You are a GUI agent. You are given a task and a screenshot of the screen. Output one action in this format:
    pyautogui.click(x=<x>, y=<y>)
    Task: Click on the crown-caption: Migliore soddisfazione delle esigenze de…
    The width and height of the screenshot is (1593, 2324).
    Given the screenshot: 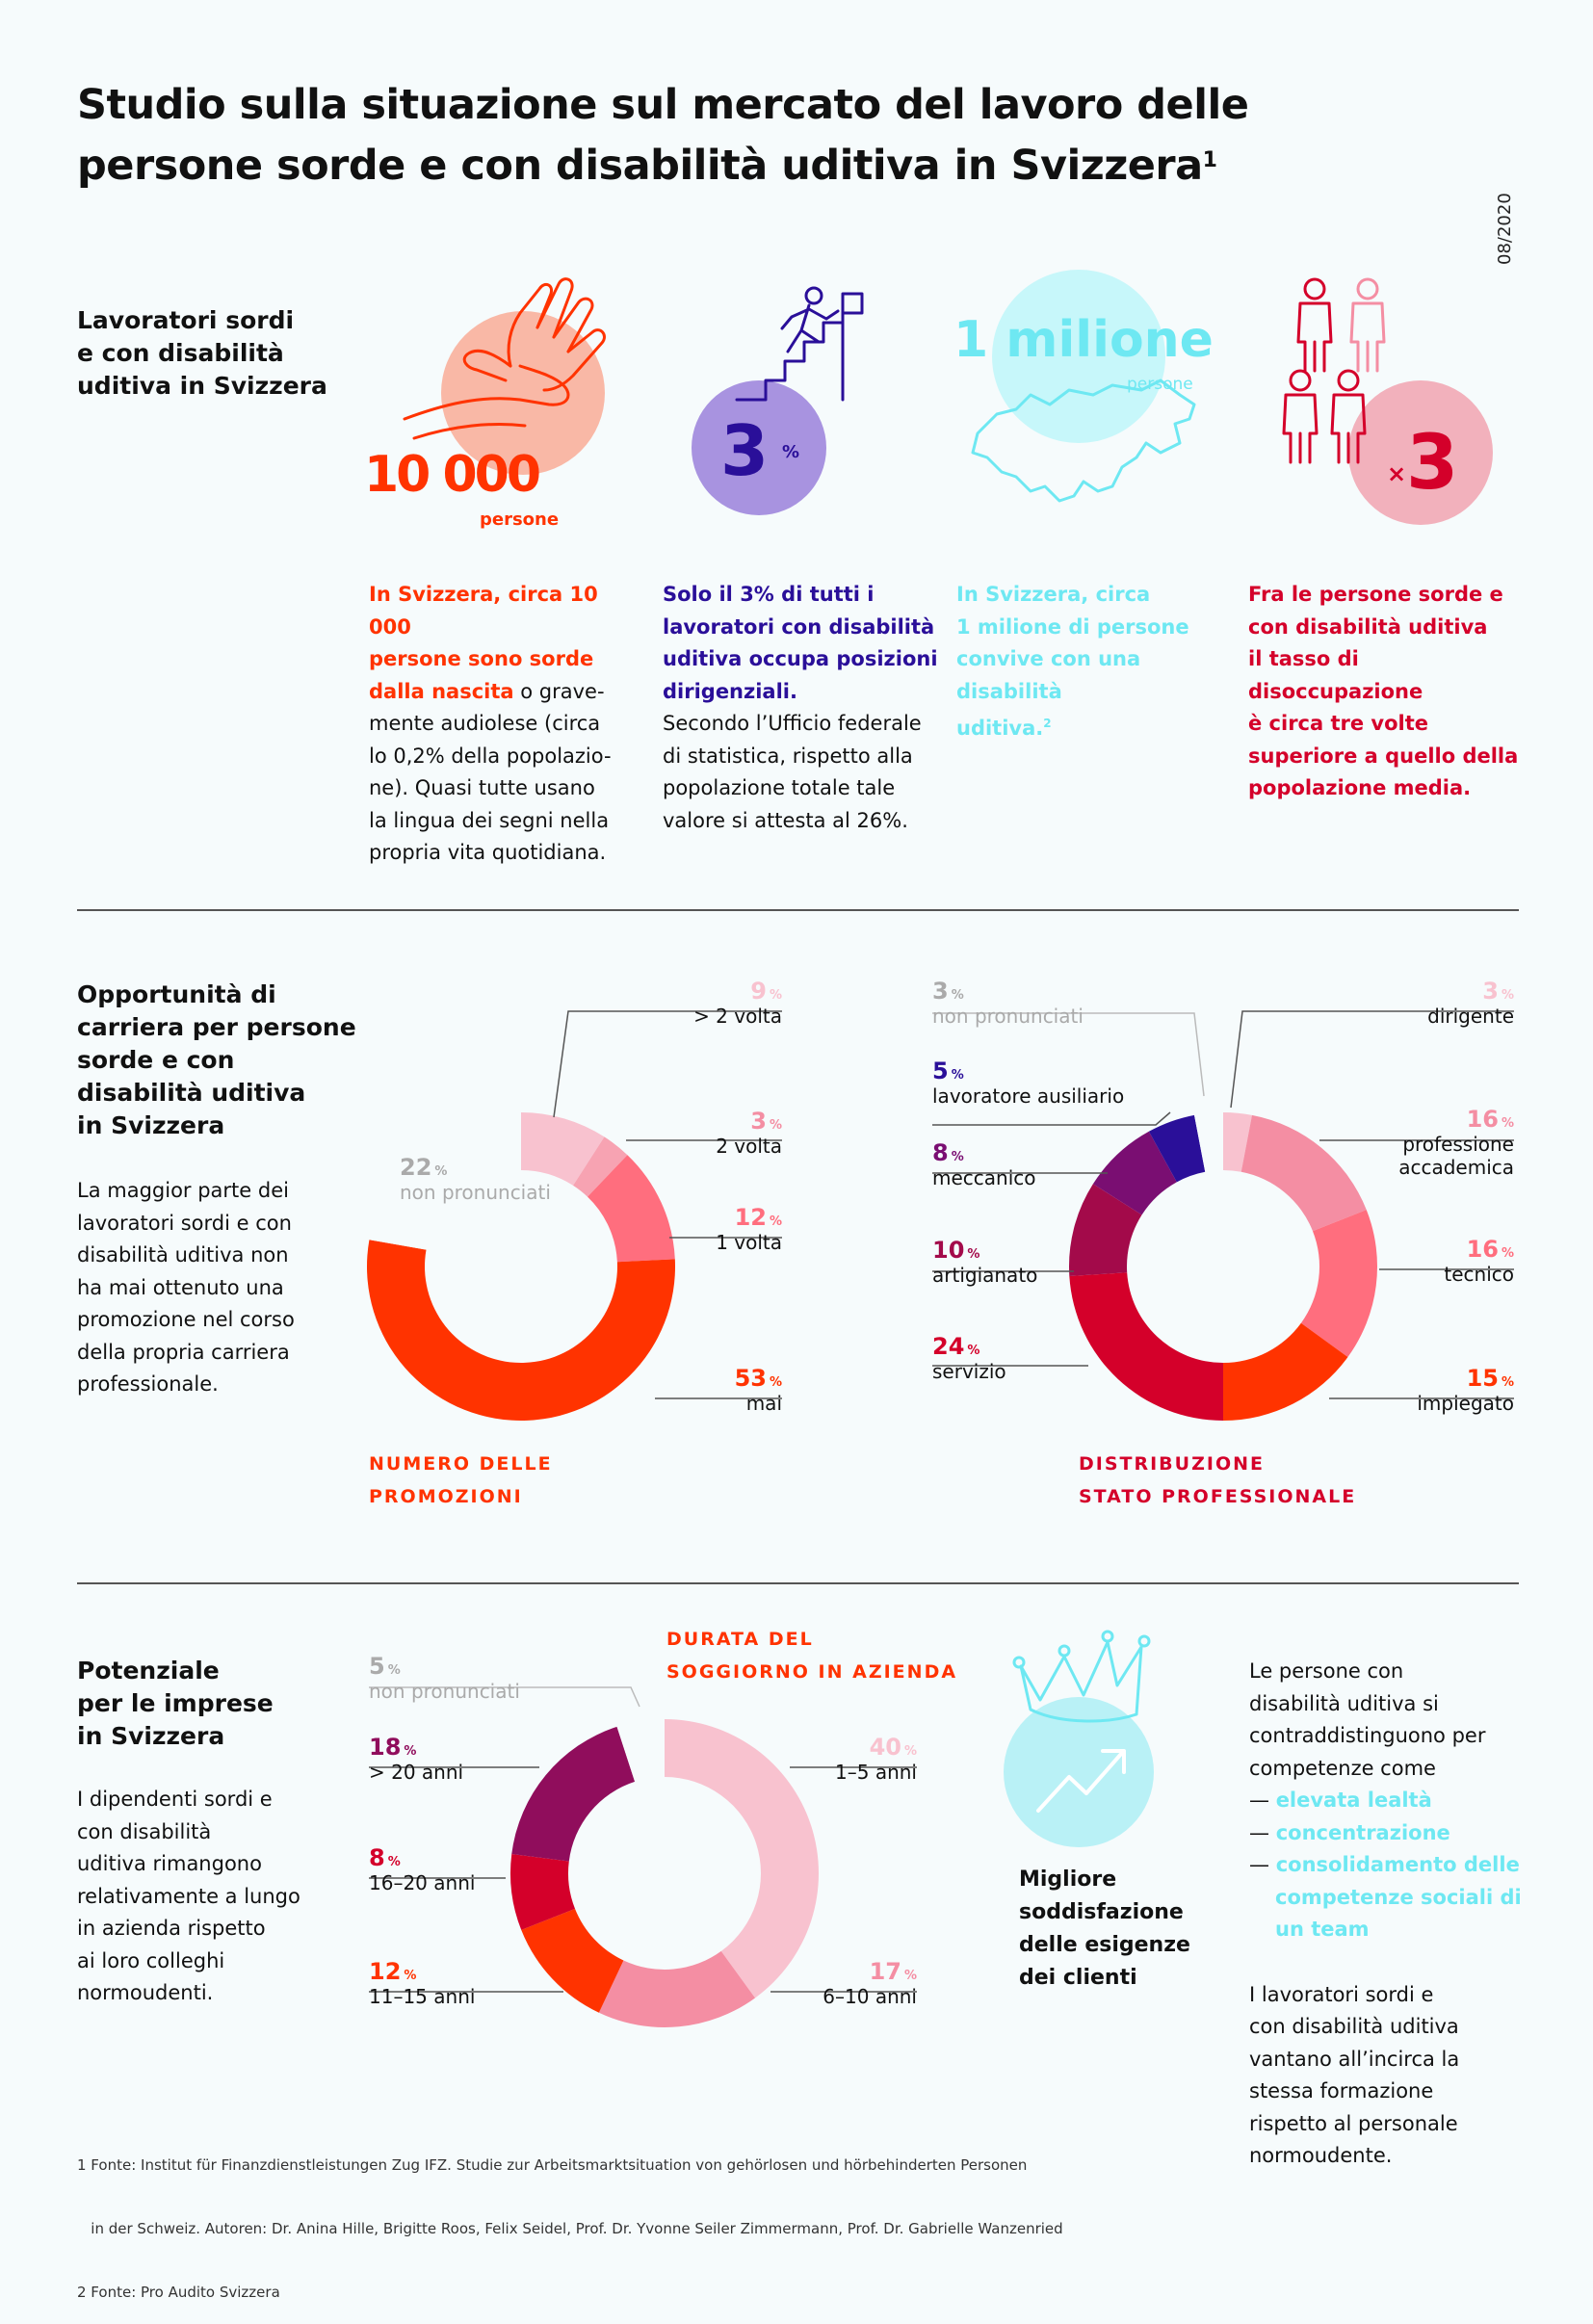 What is the action you would take?
    pyautogui.click(x=1104, y=1929)
    